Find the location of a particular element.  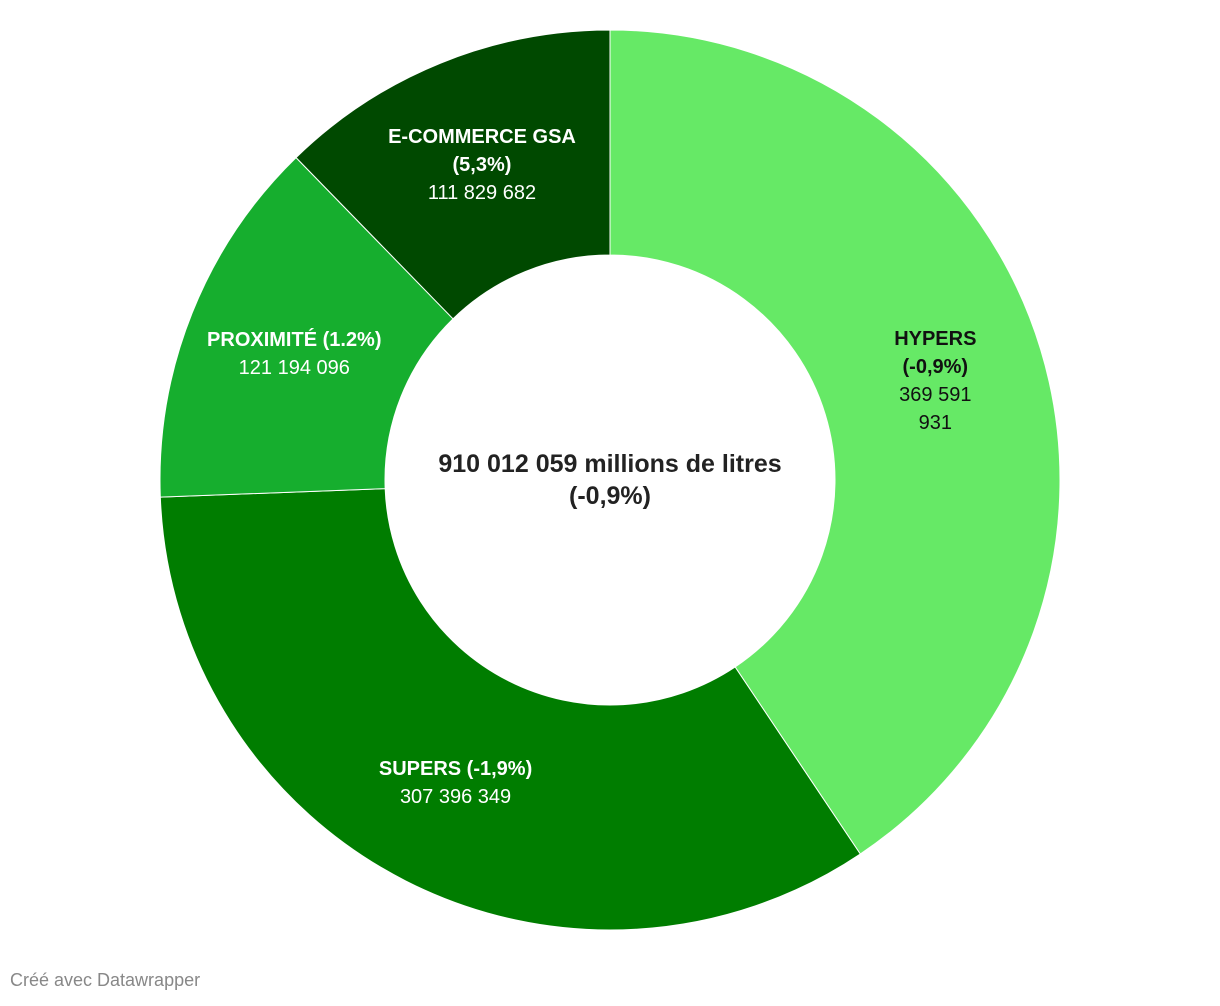

slice-category: PROXIMITÉ (1.2%) is located at coordinates (294, 339).